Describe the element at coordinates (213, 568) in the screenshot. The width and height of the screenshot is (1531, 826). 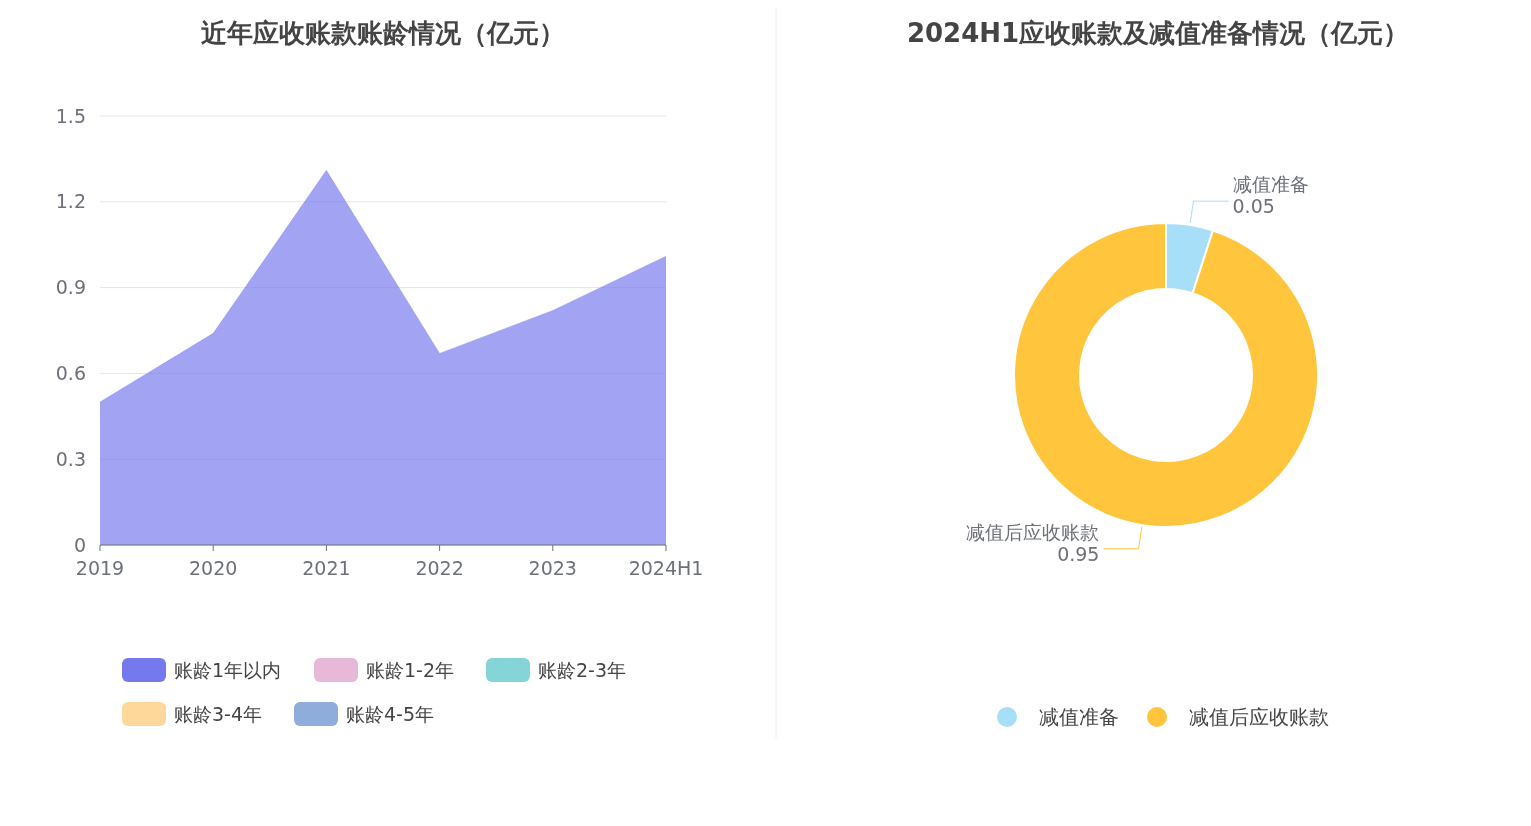
I see `x-tick-label: 2020` at that location.